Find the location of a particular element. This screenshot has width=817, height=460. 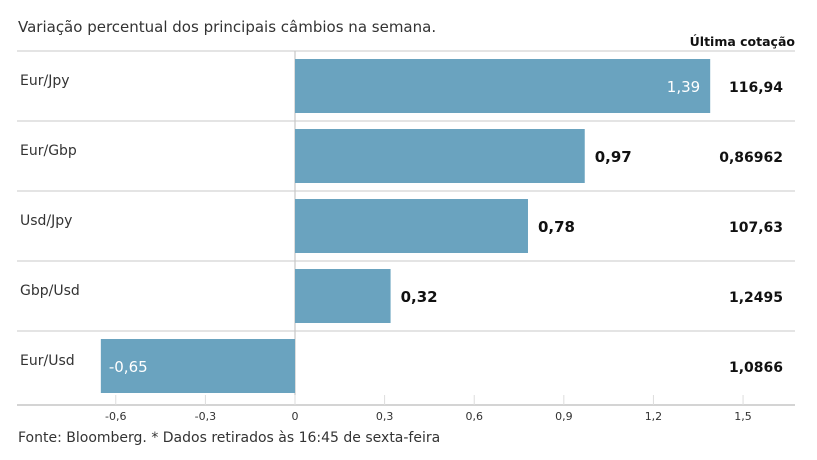

category-label: Eur/Usd is located at coordinates (47, 361).